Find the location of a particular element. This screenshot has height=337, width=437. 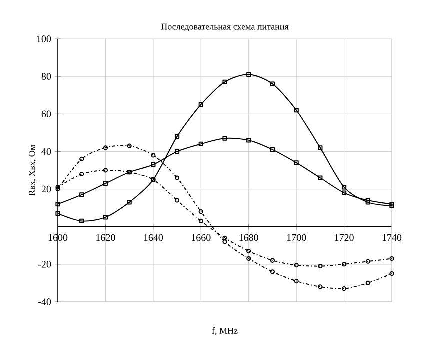

y-axis-title: Rвх, Xвх, Ом is located at coordinates (32, 170).